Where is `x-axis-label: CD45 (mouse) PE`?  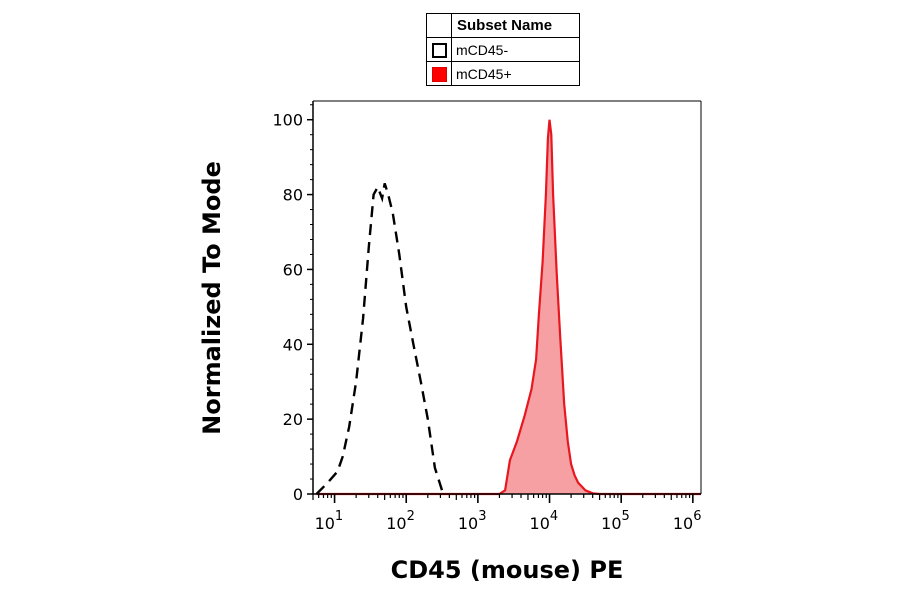 x-axis-label: CD45 (mouse) PE is located at coordinates (507, 570).